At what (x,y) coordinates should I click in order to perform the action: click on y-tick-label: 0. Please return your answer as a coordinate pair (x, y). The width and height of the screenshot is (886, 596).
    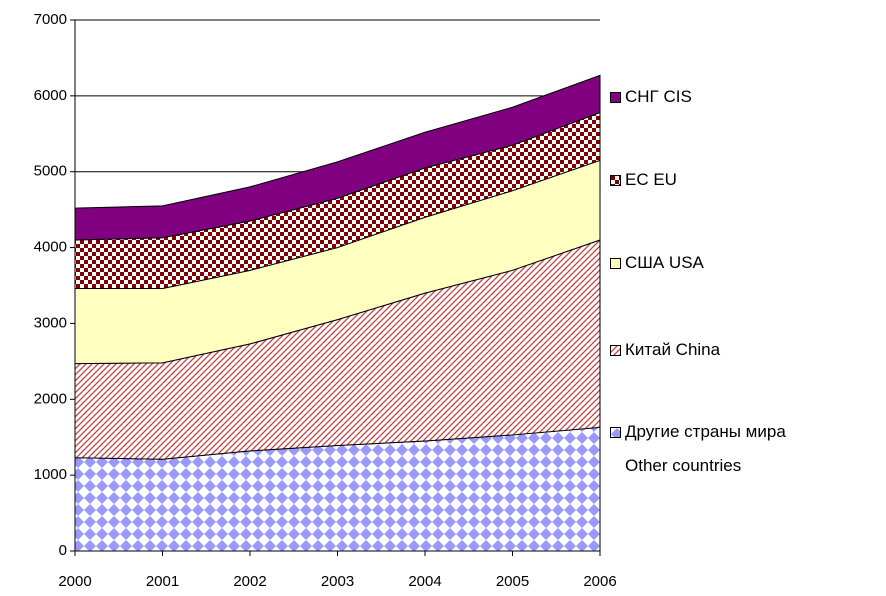
    Looking at the image, I should click on (63, 550).